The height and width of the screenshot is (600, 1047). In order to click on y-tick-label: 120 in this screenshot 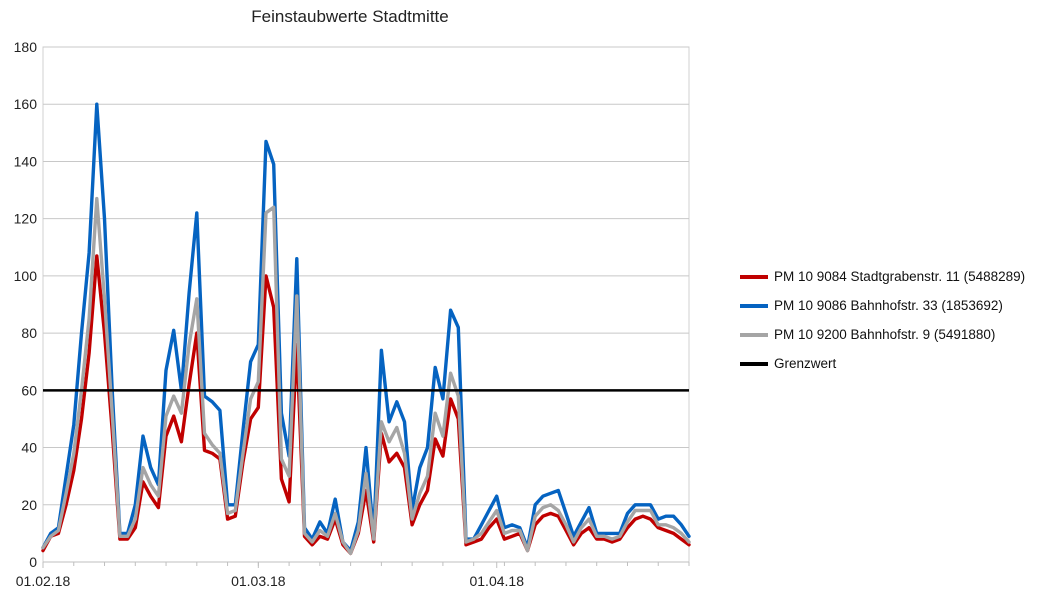, I will do `click(26, 219)`.